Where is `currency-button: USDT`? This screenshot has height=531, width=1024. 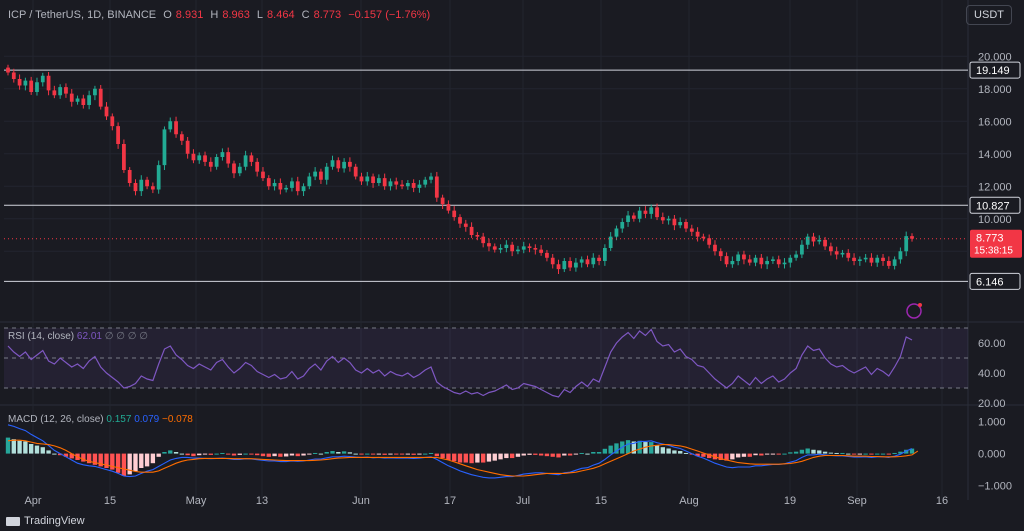
currency-button: USDT is located at coordinates (989, 15).